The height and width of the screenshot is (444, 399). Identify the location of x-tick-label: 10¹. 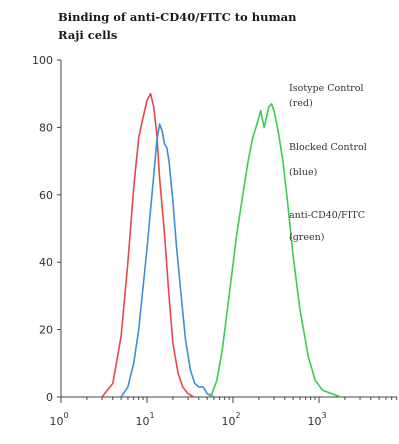
(144, 419).